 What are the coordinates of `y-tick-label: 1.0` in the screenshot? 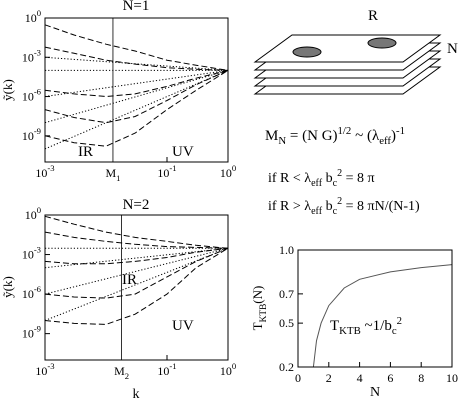 It's located at (286, 250).